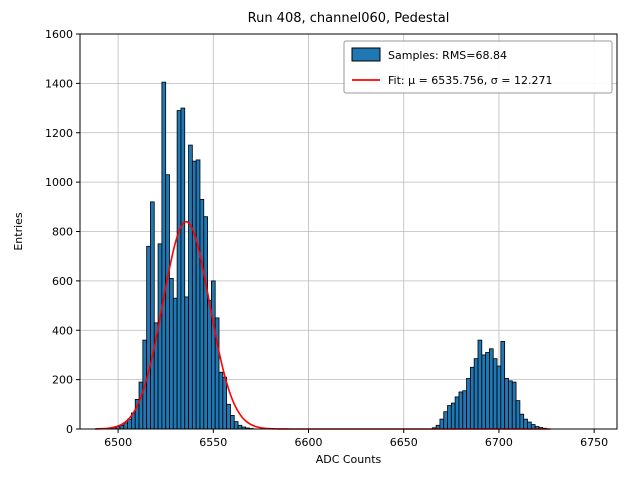  Describe the element at coordinates (499, 442) in the screenshot. I see `x-tick-label: 6700` at that location.